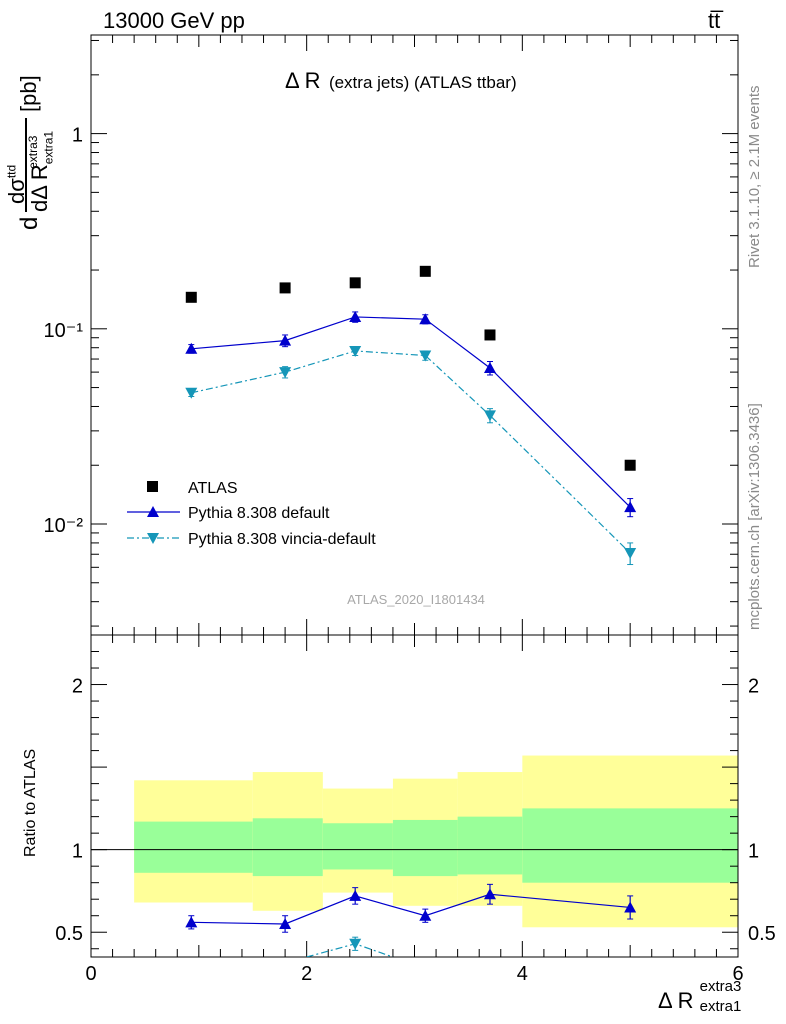 Image resolution: width=786 pixels, height=1024 pixels. Describe the element at coordinates (153, 511) in the screenshot. I see `legend-marker-pythia-default` at that location.